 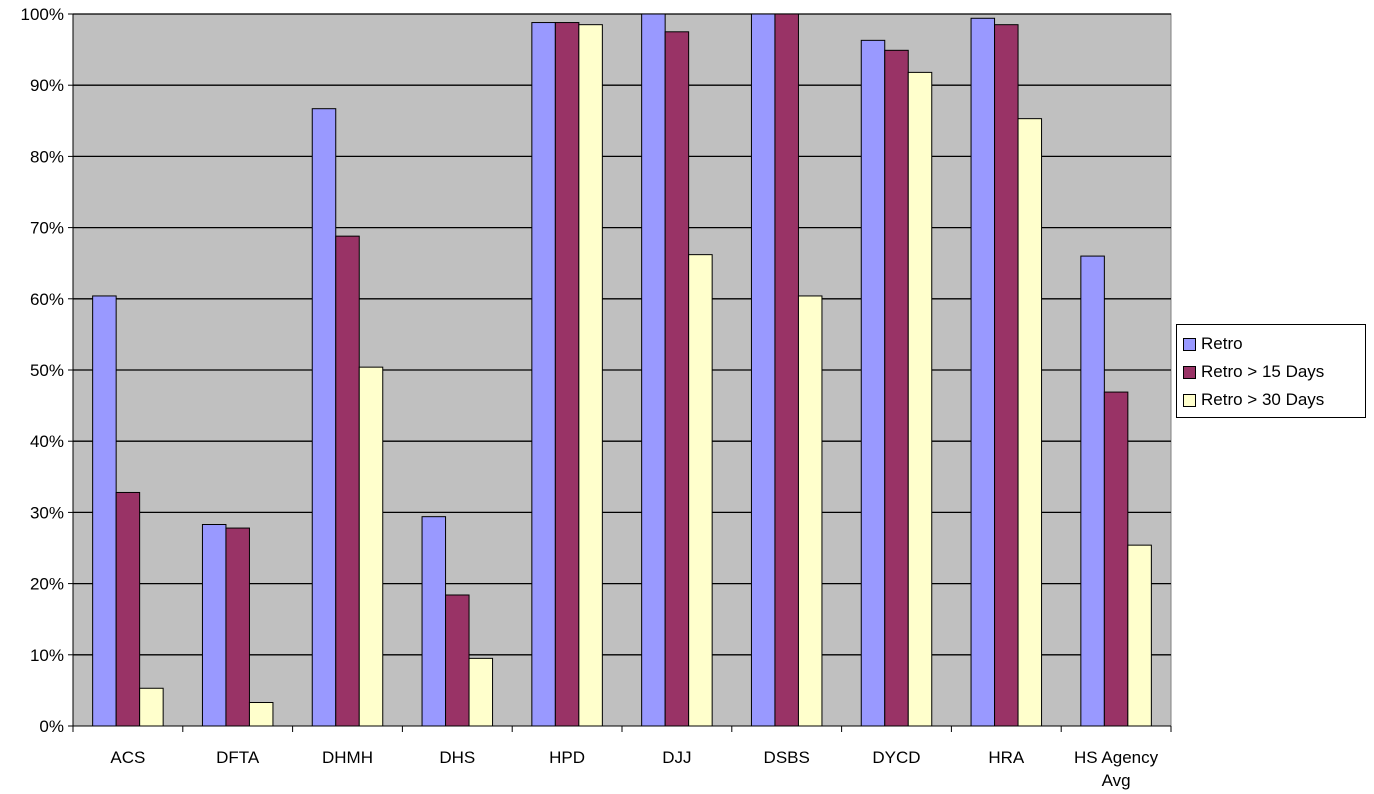 I want to click on legend: Retro Retro > 15 Days Retro > 30 Days, so click(x=1271, y=371).